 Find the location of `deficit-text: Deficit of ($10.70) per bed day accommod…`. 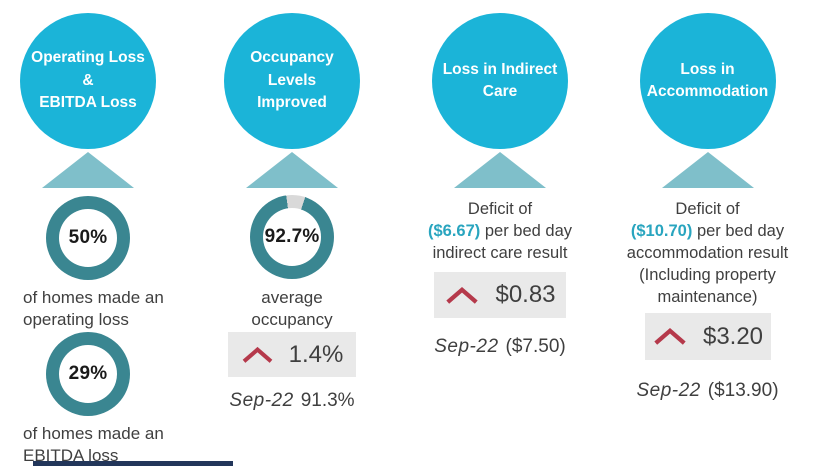

deficit-text: Deficit of ($10.70) per bed day accommod… is located at coordinates (707, 254).